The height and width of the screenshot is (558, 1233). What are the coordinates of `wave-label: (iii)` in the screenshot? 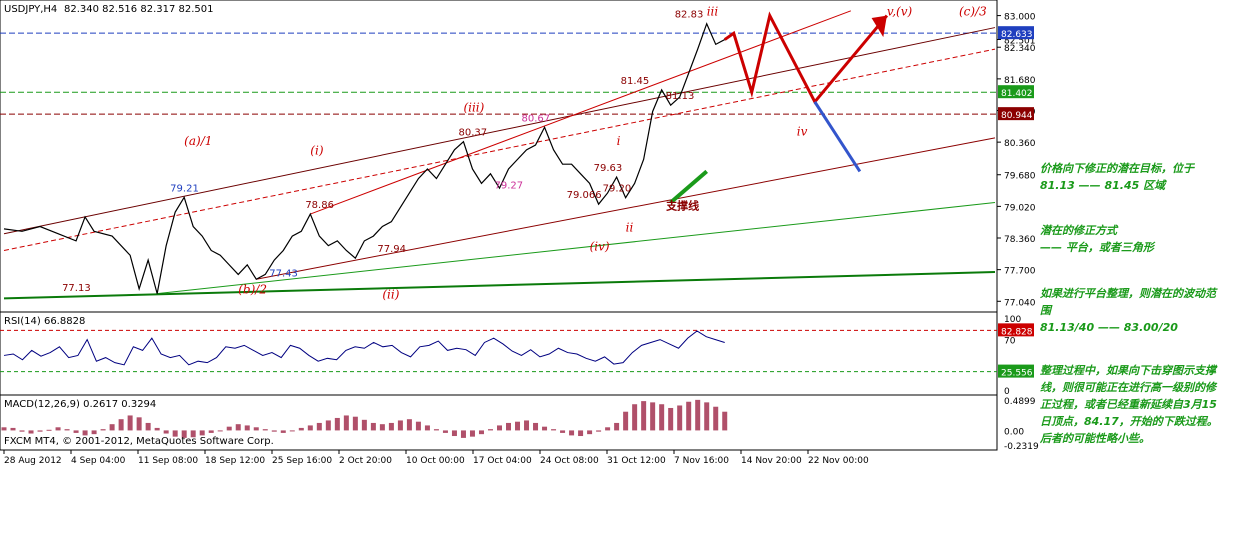 It's located at (473, 107).